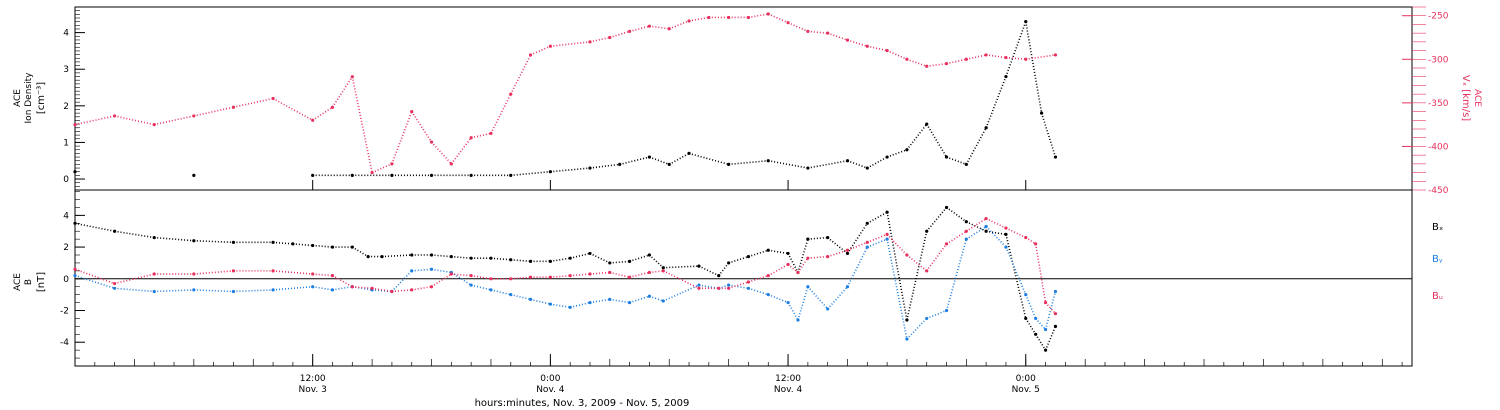  What do you see at coordinates (66, 248) in the screenshot?
I see `bottom-left-tick-label: 2` at bounding box center [66, 248].